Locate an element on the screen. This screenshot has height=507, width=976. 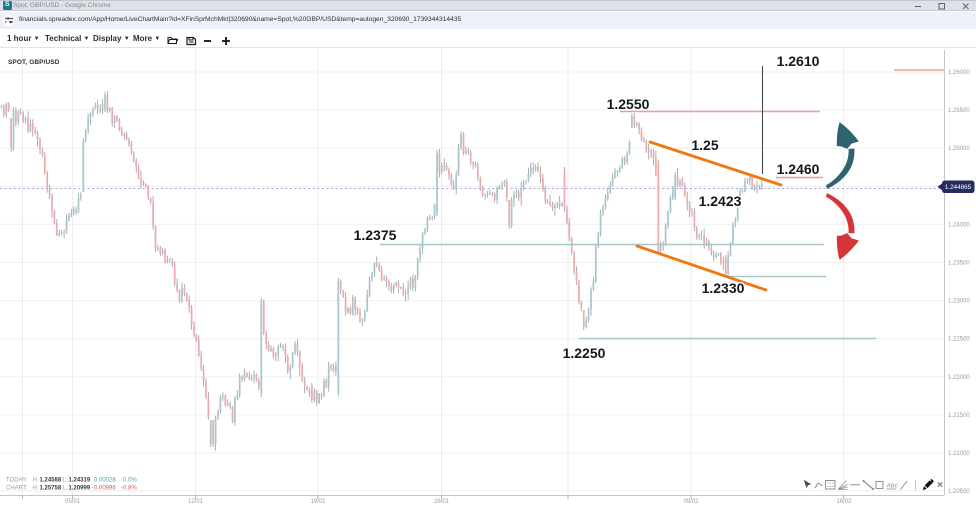
svg-text: Abc is located at coordinates (892, 486).